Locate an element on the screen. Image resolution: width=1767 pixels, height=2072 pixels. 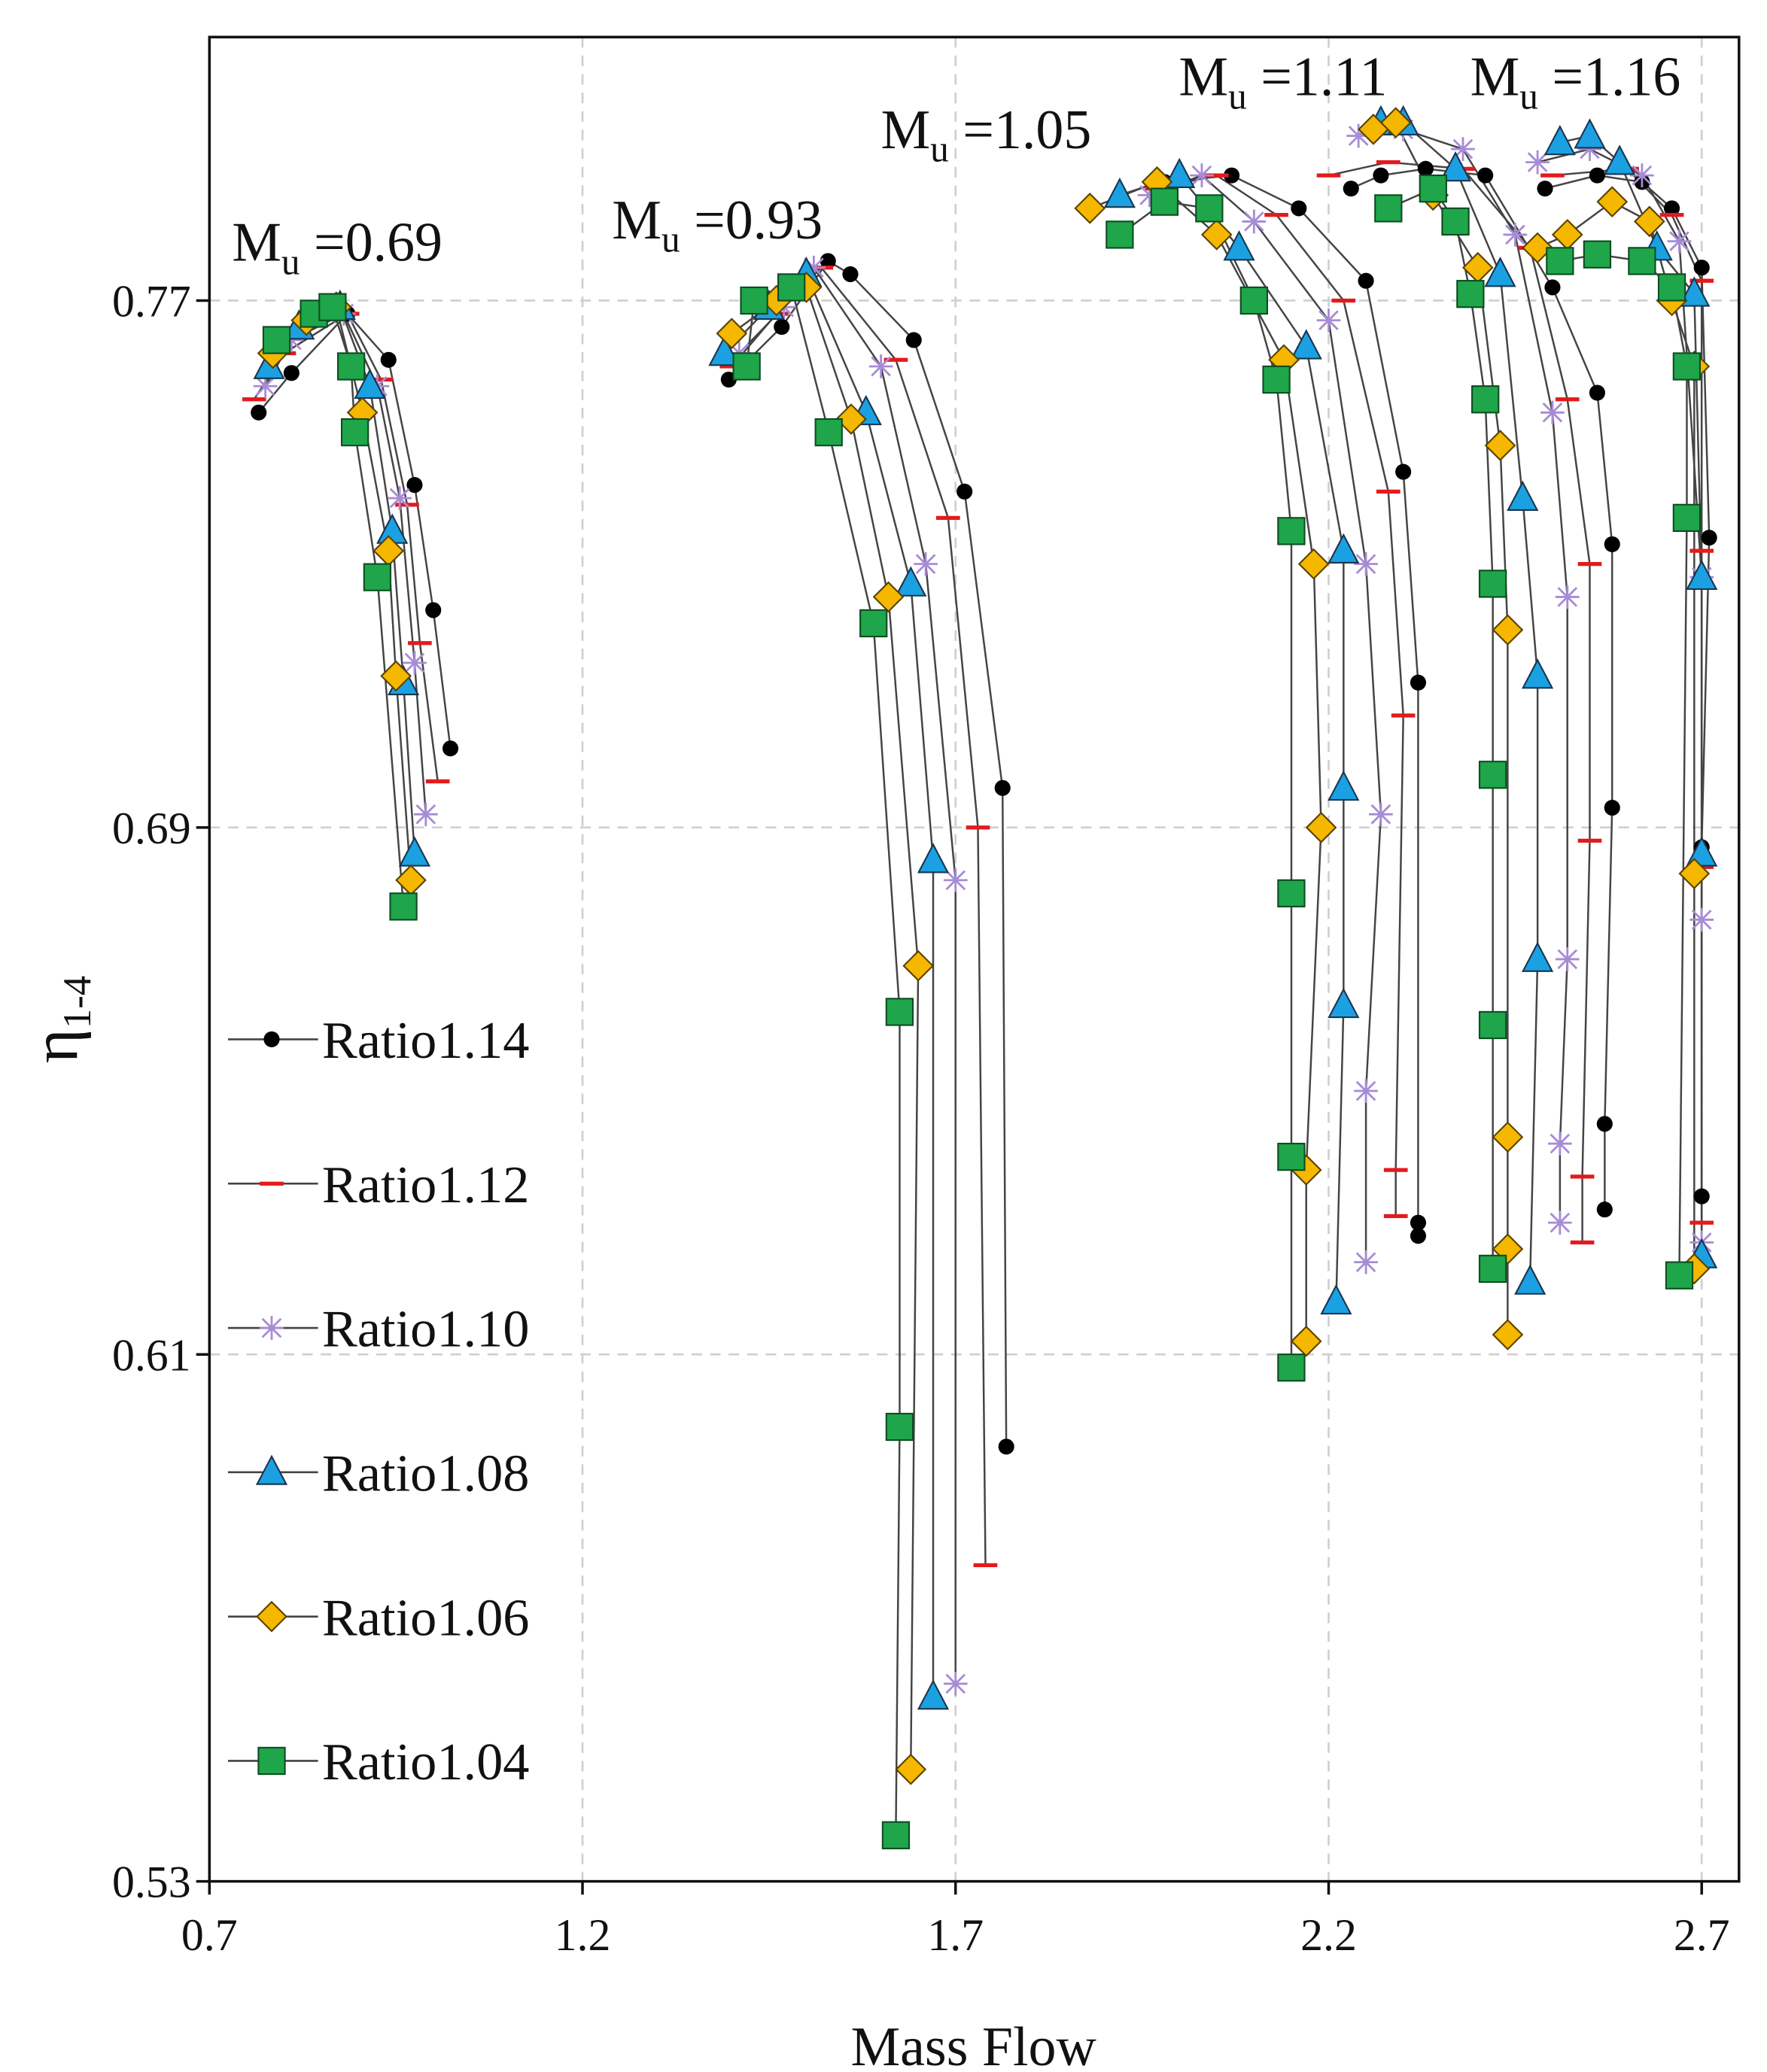
annotation-text: =0.93 is located at coordinates (751, 220).